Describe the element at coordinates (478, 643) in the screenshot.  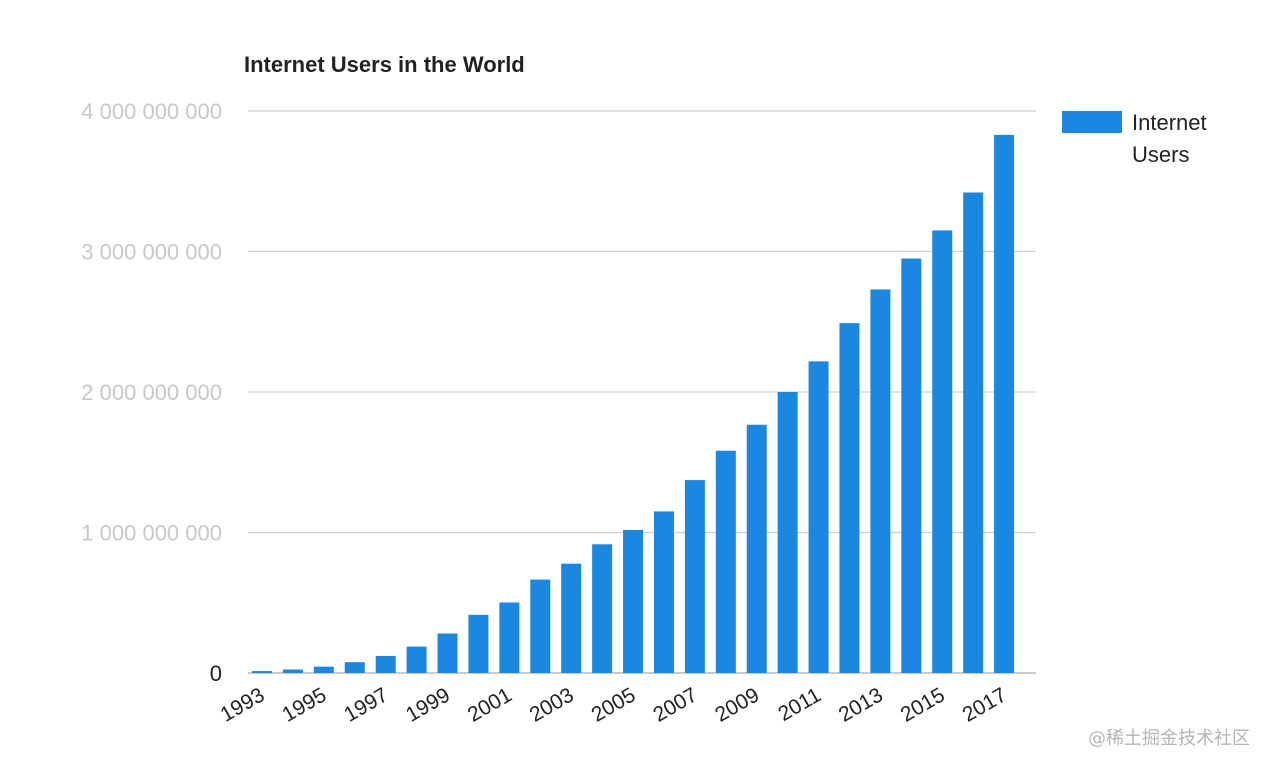
I see `bar-2000` at that location.